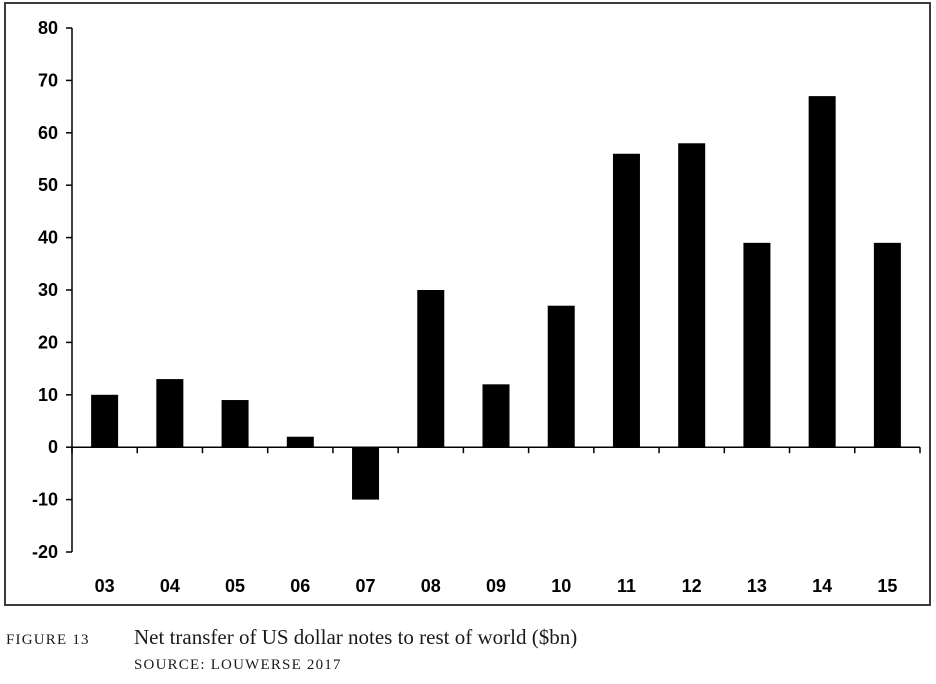 This screenshot has height=684, width=936. Describe the element at coordinates (48, 133) in the screenshot. I see `y-tick-label: 60` at that location.